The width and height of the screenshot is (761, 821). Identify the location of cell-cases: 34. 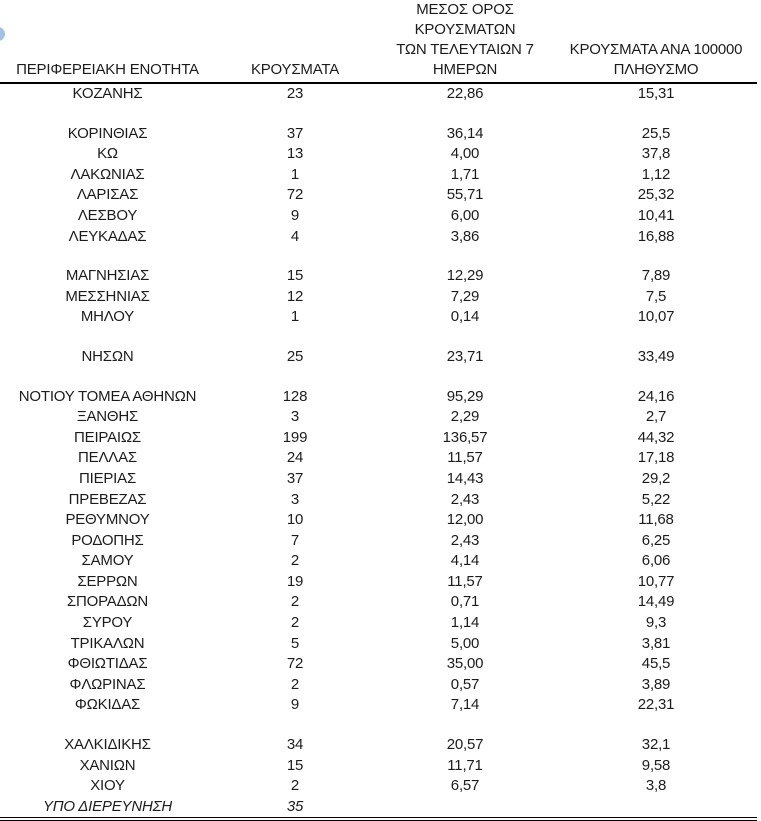
(295, 745).